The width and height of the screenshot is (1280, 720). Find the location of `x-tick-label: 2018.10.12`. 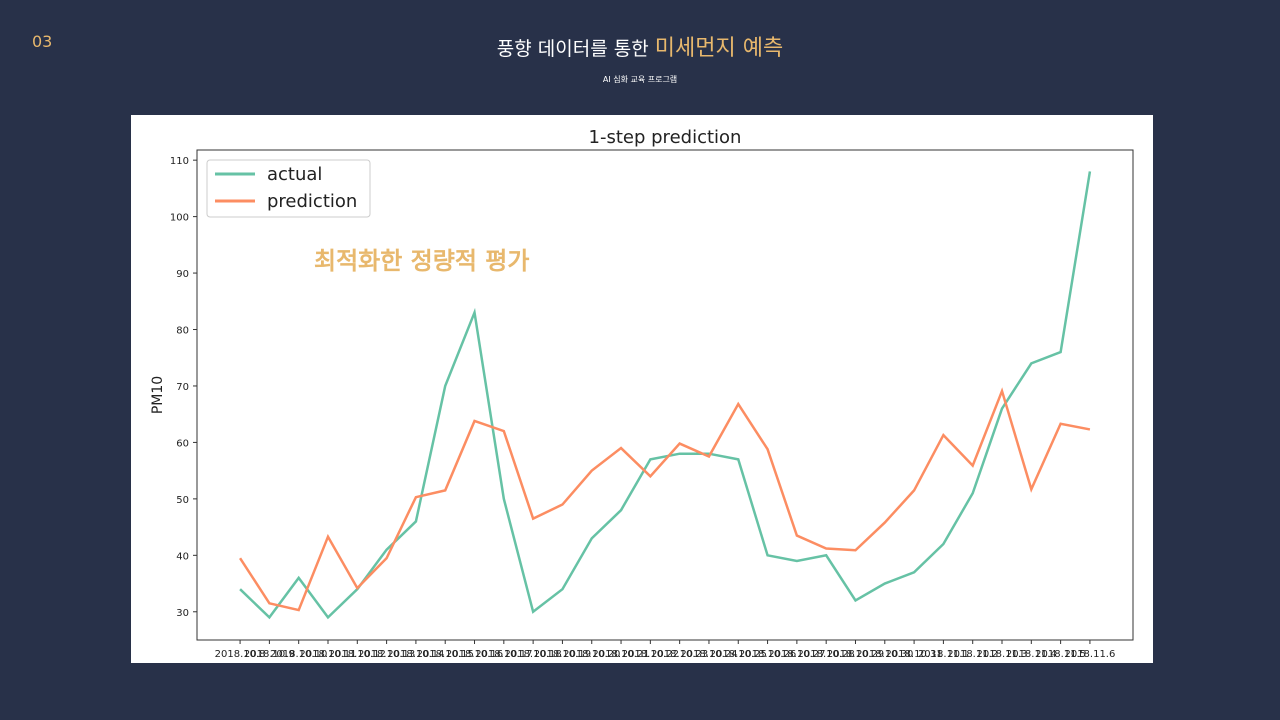

x-tick-label: 2018.10.12 is located at coordinates (357, 654).